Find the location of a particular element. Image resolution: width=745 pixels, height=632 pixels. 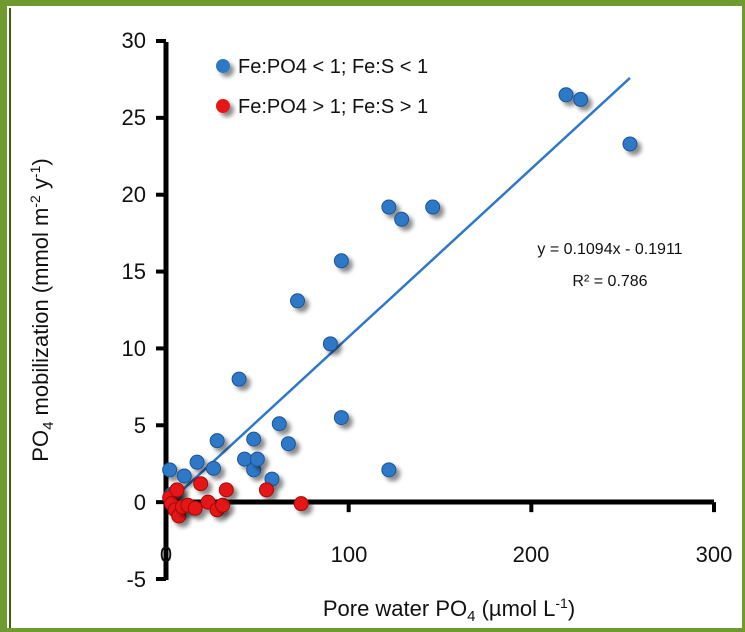

y-axis-title-close: ) is located at coordinates (40, 161).